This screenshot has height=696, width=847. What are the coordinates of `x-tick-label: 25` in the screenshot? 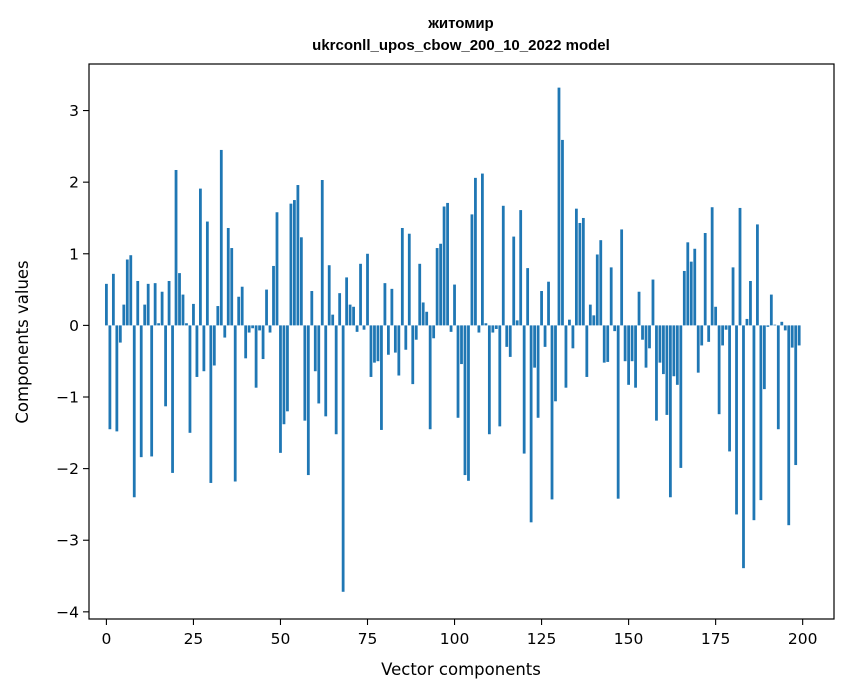 It's located at (194, 639).